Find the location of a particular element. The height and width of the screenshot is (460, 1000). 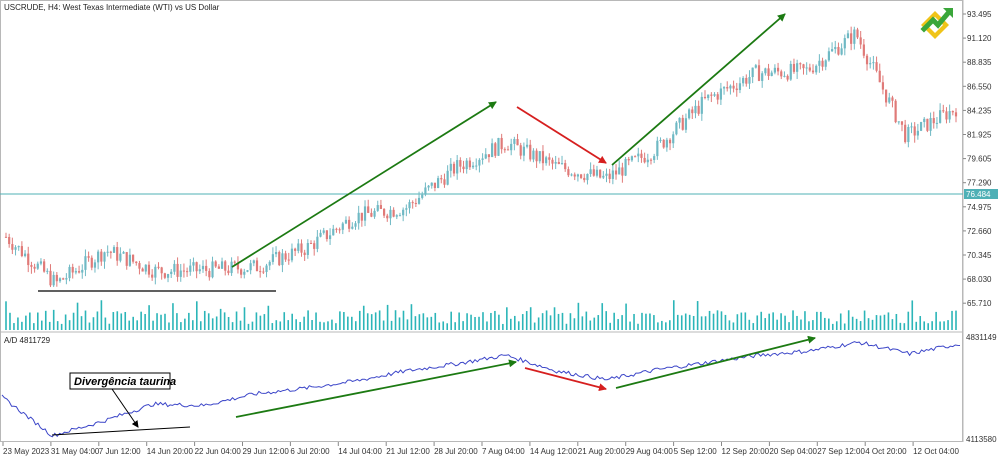

time-tick-label: 4 Oct 20:00 is located at coordinates (886, 451).